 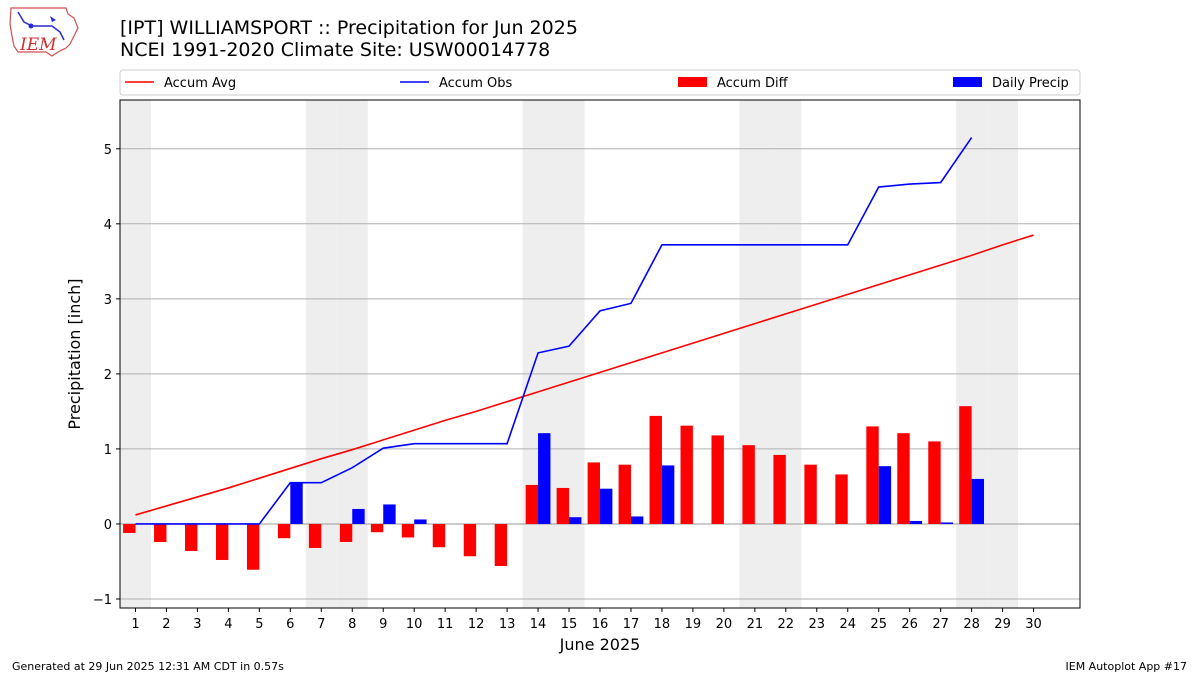 What do you see at coordinates (631, 624) in the screenshot?
I see `x-tick-label: 17` at bounding box center [631, 624].